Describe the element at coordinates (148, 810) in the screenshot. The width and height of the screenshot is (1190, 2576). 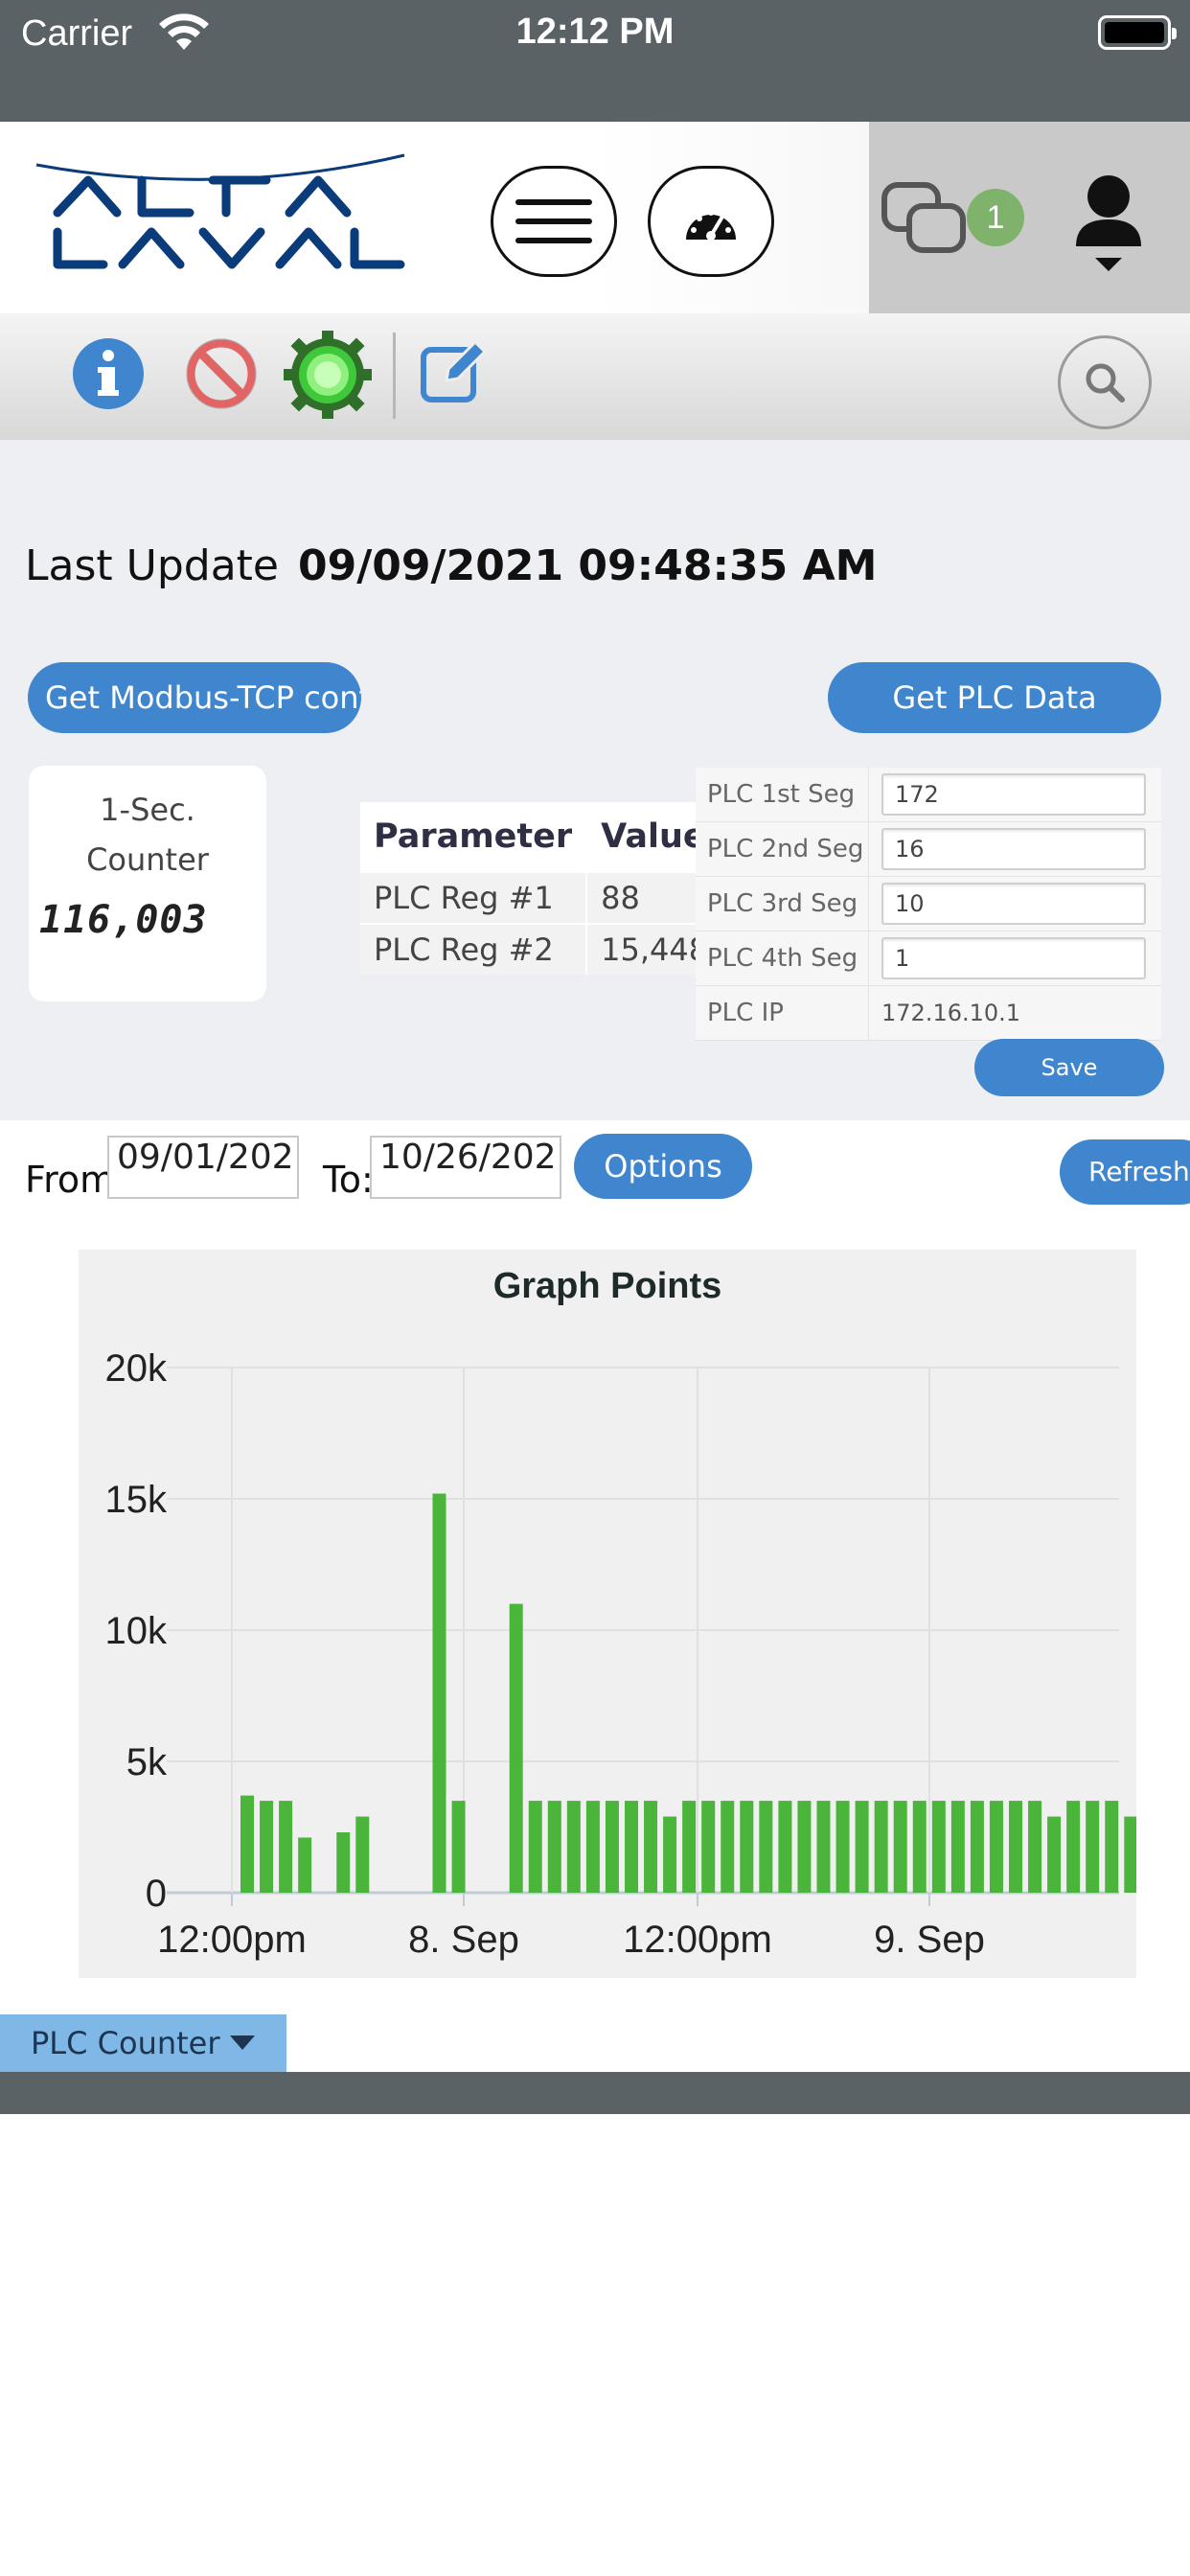
I see `counter-label-line1: 1-Sec.` at that location.